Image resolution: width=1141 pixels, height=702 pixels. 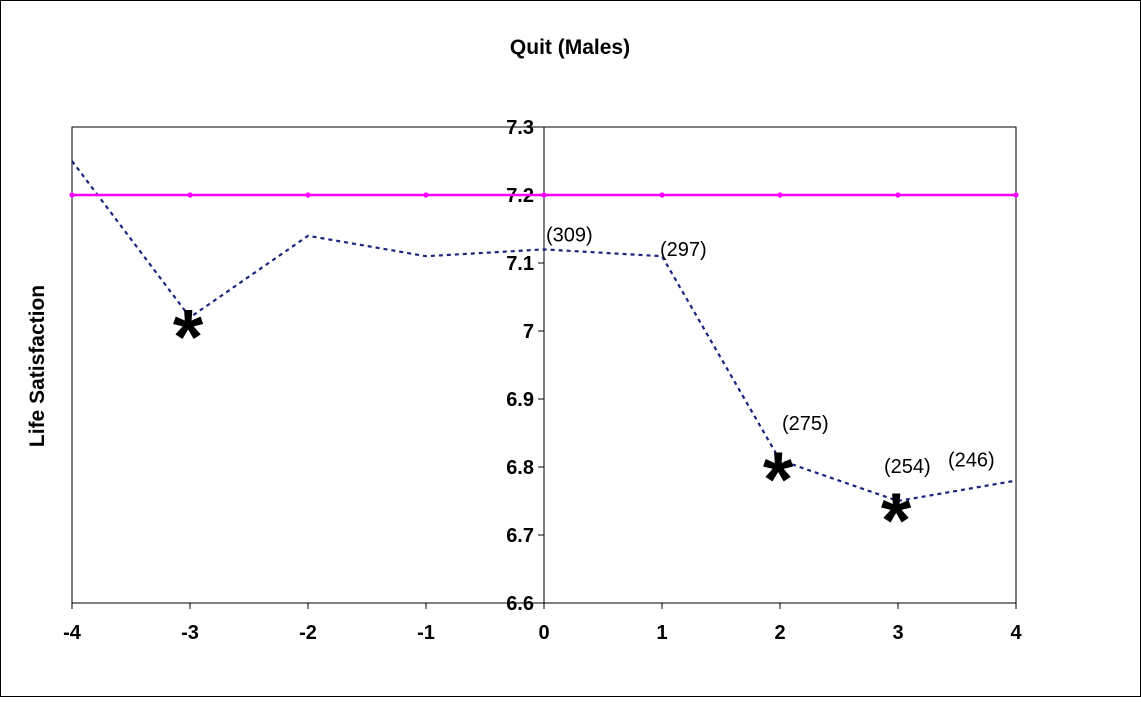 I want to click on data-label: (246), so click(x=971, y=461).